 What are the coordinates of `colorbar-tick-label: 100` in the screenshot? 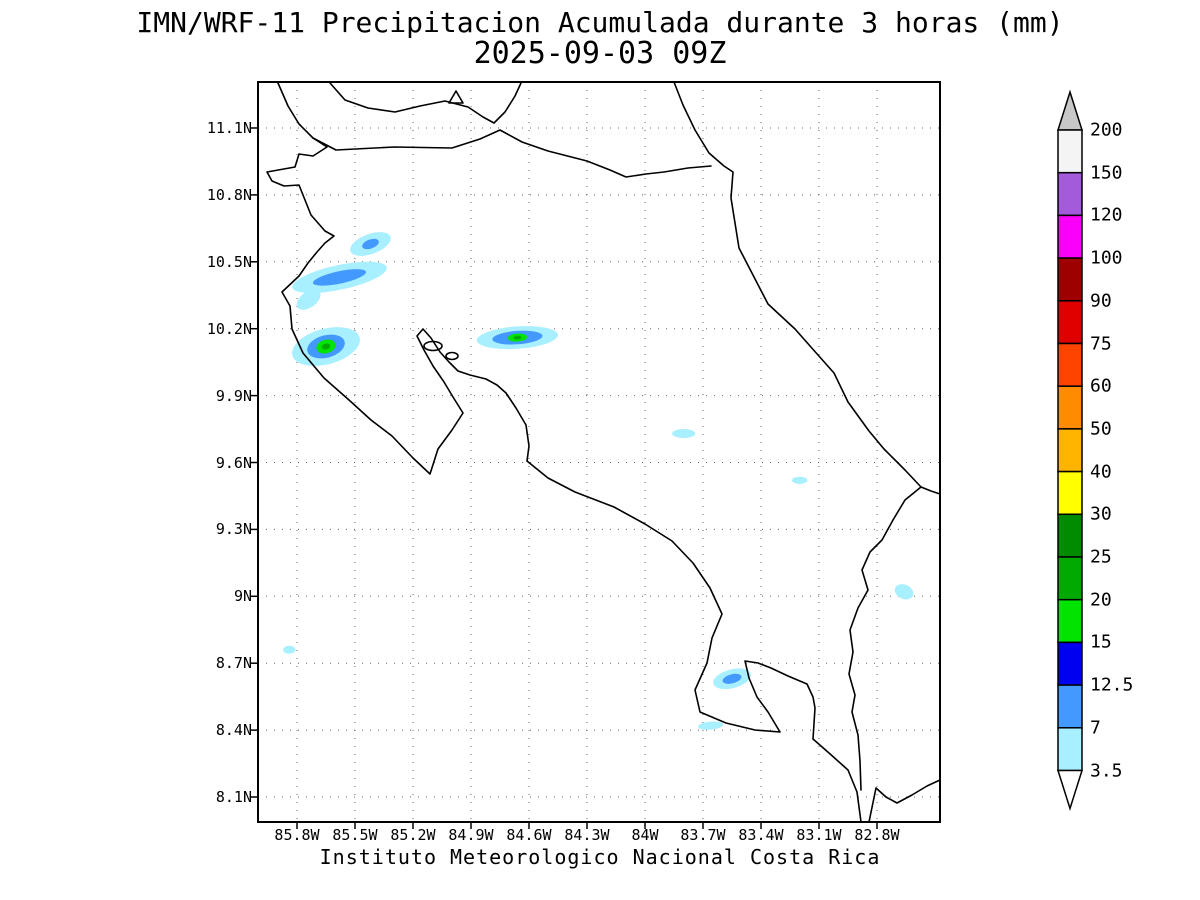 It's located at (1106, 258).